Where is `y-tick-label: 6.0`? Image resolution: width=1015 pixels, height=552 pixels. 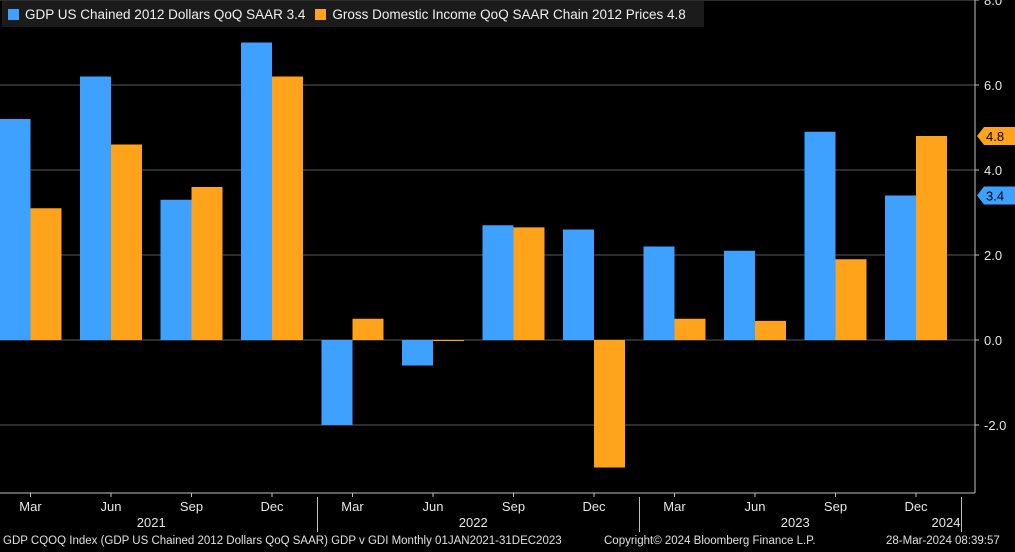 y-tick-label: 6.0 is located at coordinates (993, 85).